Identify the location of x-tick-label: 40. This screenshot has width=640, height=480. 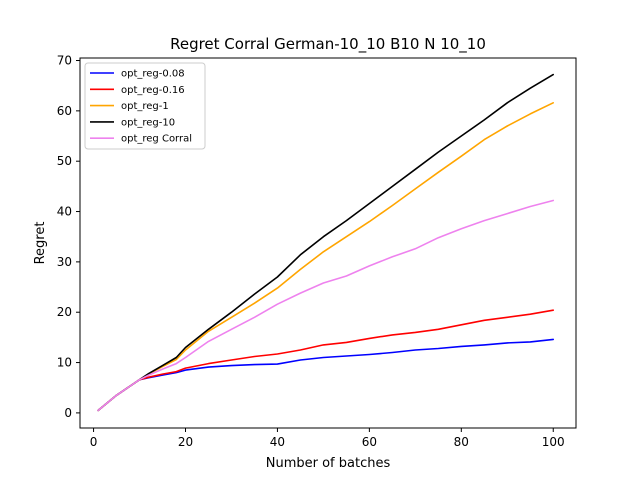
(277, 442).